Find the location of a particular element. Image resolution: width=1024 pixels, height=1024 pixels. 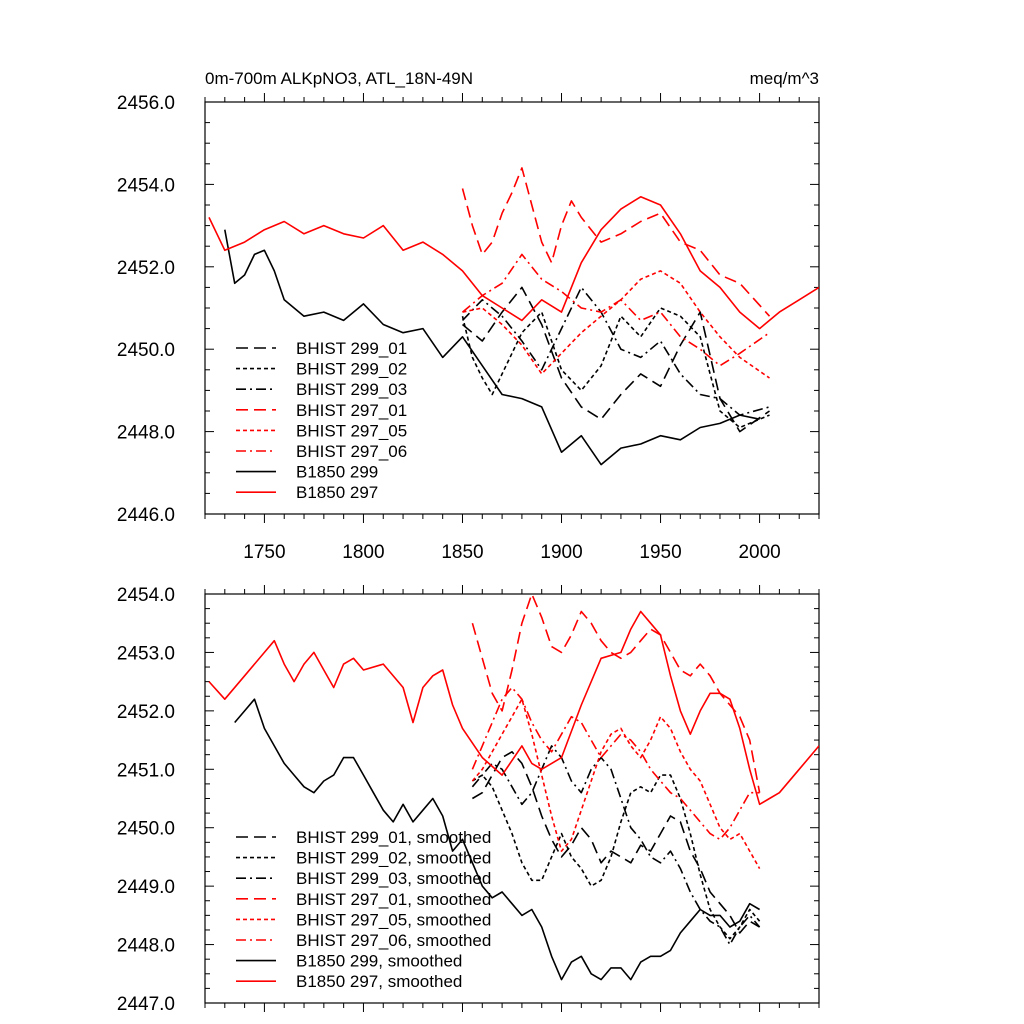

legend-label: BHIST 299_03 is located at coordinates (351, 389).